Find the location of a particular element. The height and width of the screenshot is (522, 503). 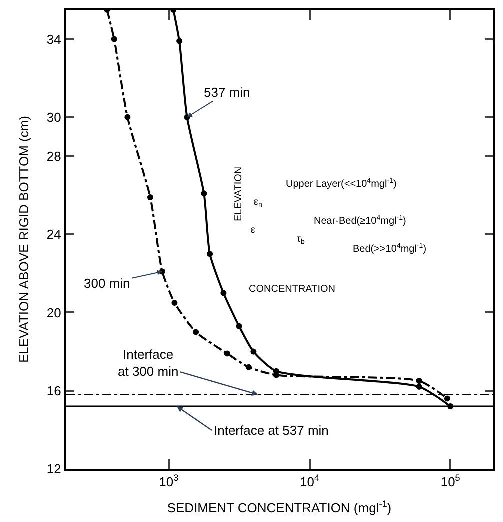

y-tick-label: 28 is located at coordinates (54, 156).